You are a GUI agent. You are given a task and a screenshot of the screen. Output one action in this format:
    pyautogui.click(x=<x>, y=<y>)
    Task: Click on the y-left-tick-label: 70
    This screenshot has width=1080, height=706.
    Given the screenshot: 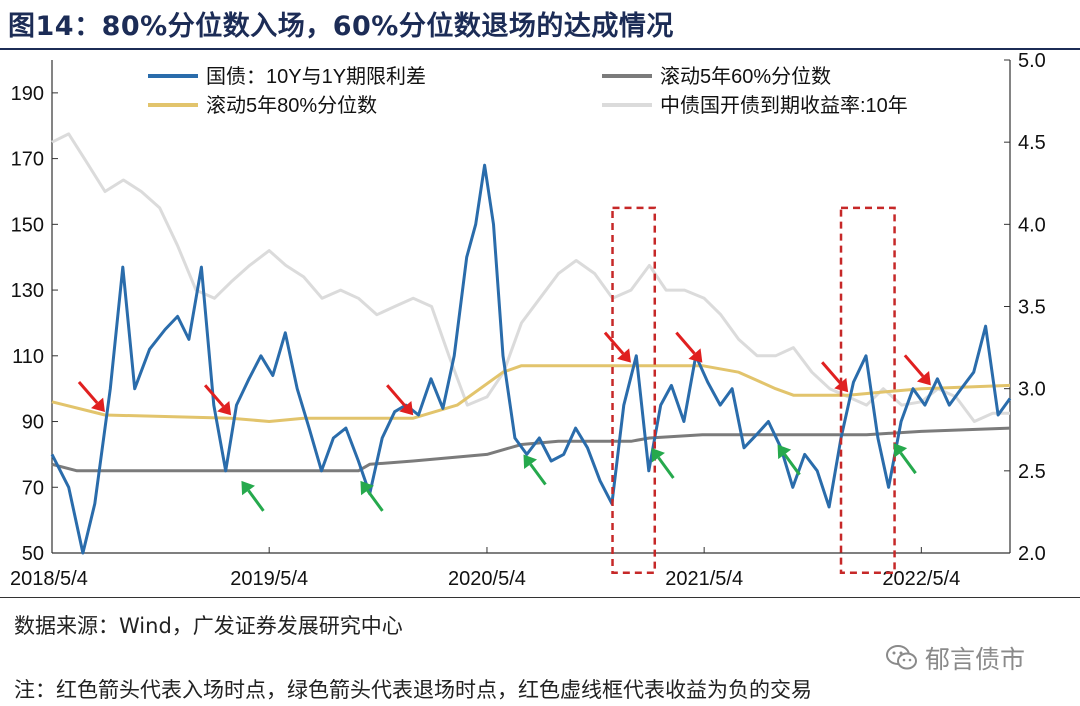 What is the action you would take?
    pyautogui.click(x=33, y=488)
    